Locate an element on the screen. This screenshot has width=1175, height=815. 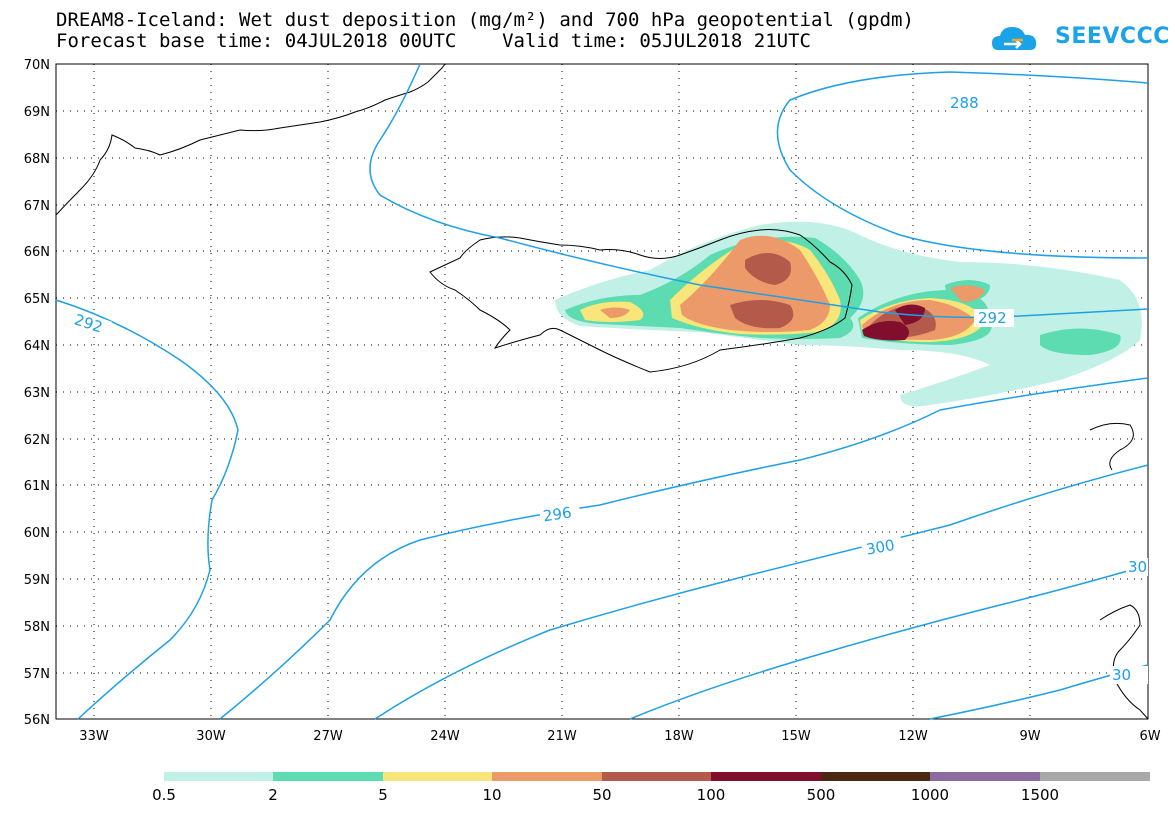
lat-label: 61N is located at coordinates (37, 486).